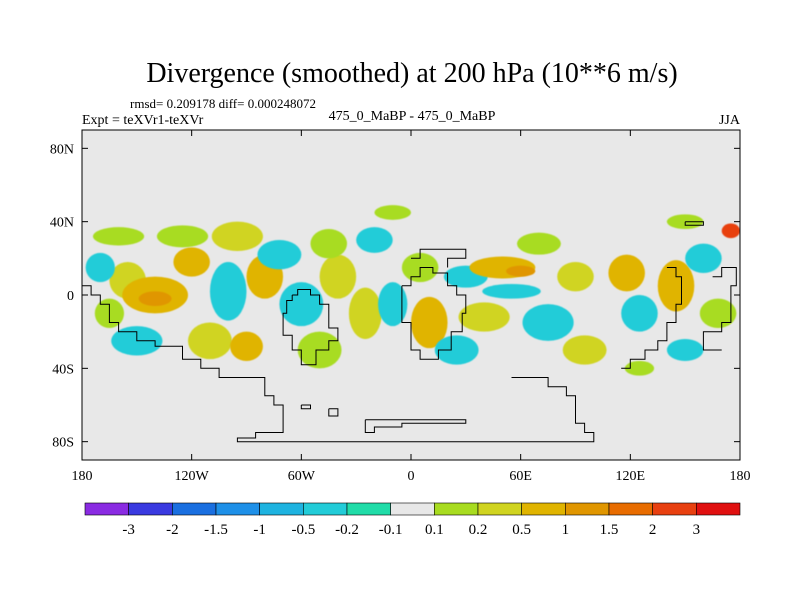  I want to click on case-label: 475_0_MaBP - 475_0_MaBP, so click(412, 116).